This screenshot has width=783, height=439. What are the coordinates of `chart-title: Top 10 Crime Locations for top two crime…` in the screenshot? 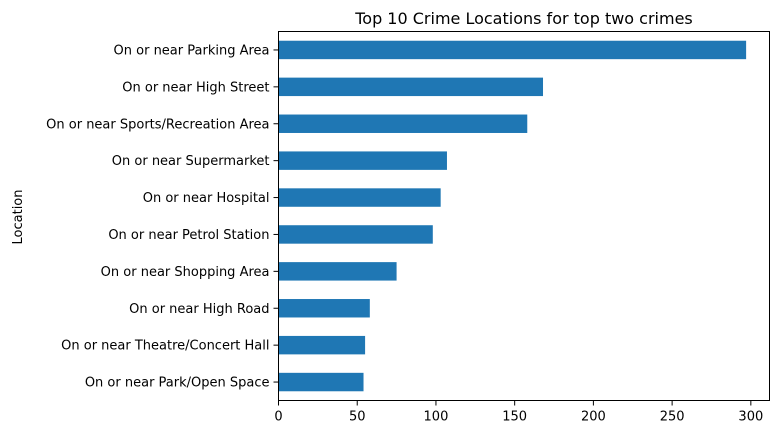 It's located at (523, 18).